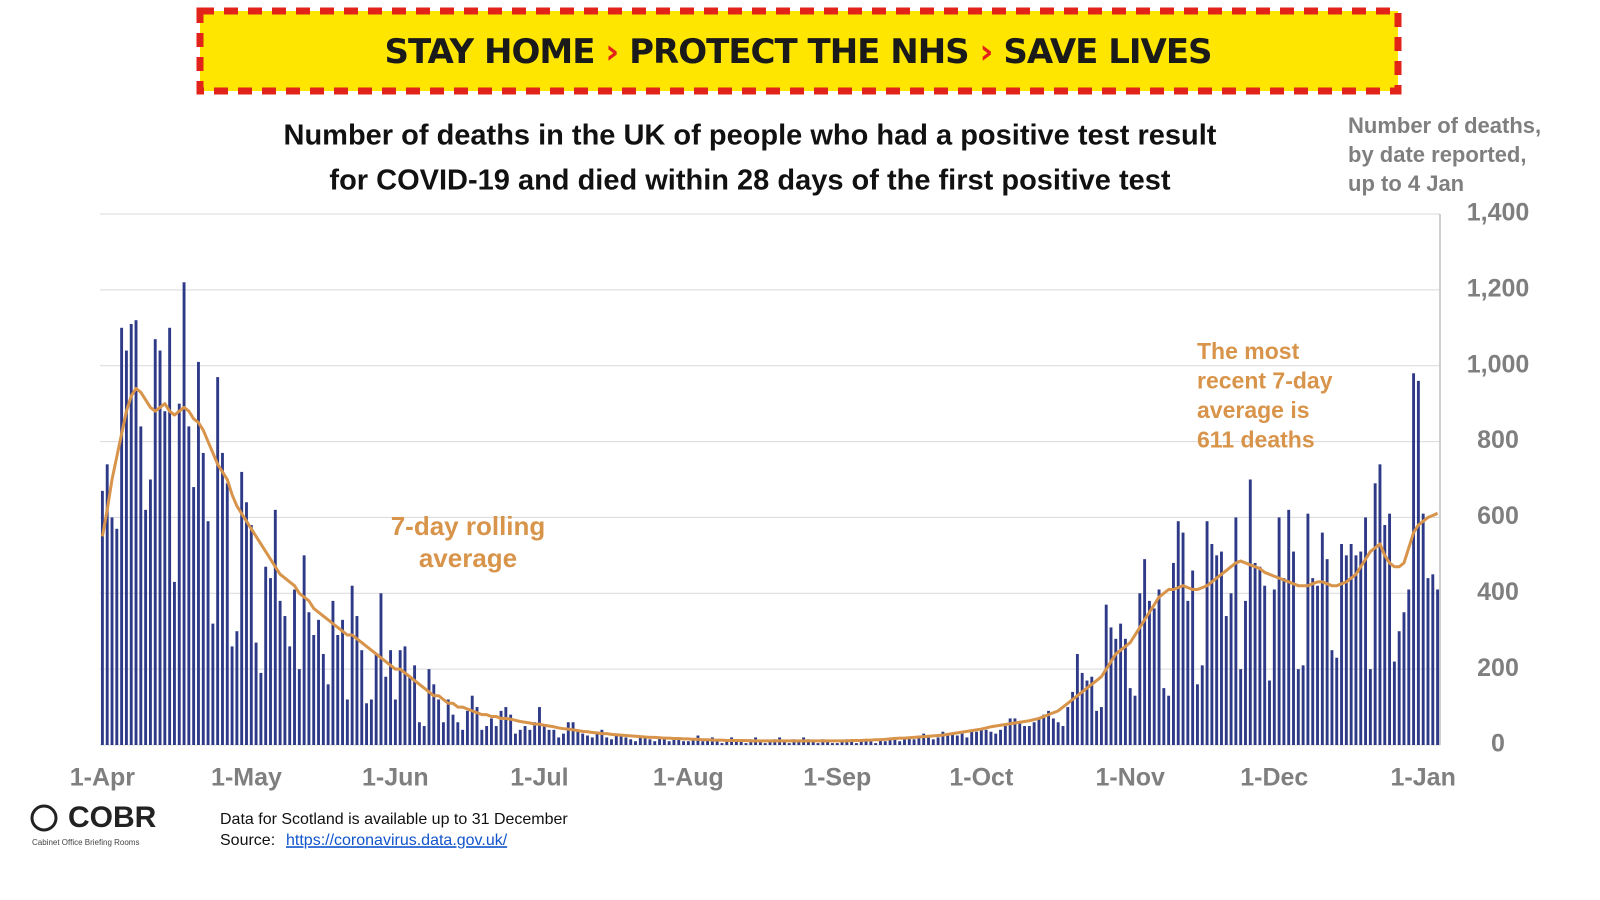  I want to click on banner-item: PROTECT THE NHS, so click(799, 52).